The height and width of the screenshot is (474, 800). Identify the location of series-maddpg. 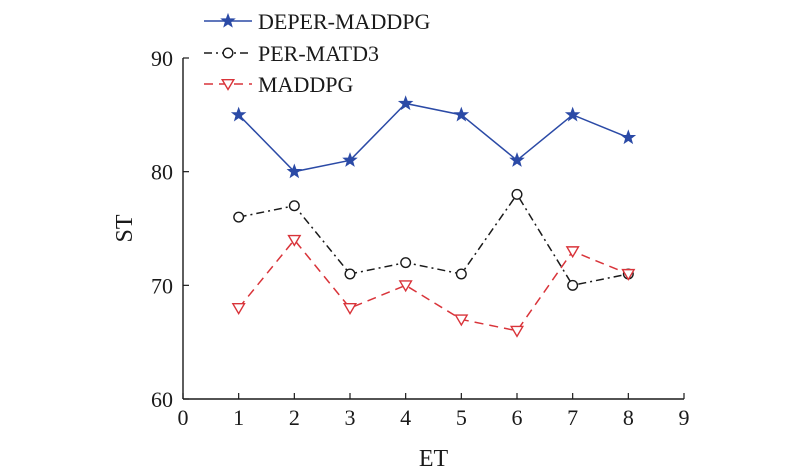
(433, 286).